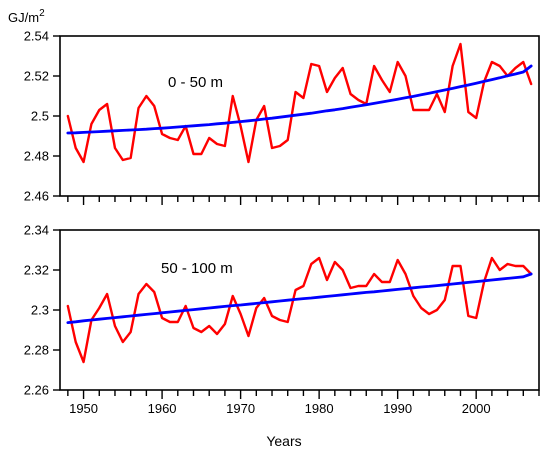  Describe the element at coordinates (36, 156) in the screenshot. I see `y-tick-label: 2.48` at that location.